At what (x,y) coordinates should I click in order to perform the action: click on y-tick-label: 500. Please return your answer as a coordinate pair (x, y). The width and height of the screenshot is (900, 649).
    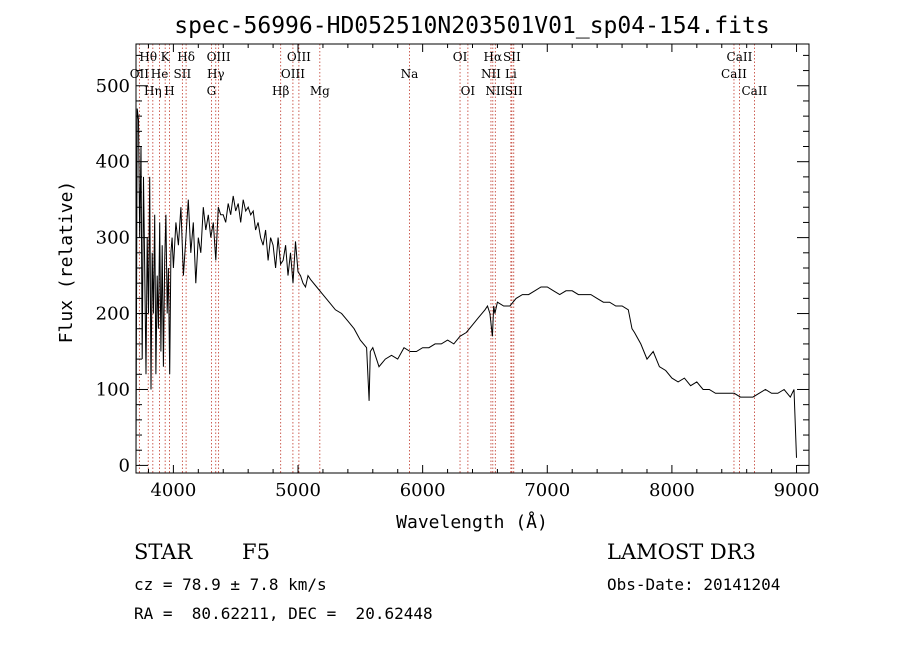
    Looking at the image, I should click on (113, 86).